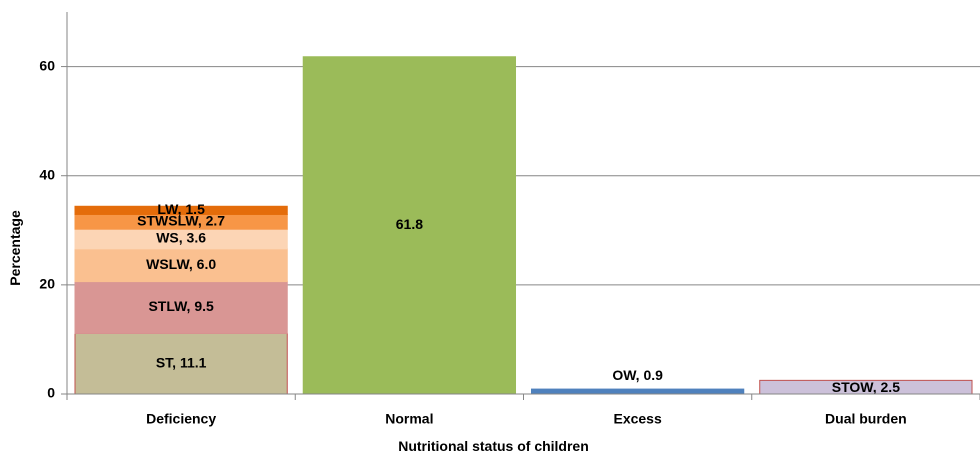  Describe the element at coordinates (493, 446) in the screenshot. I see `x-axis-title: Nutritional status of children` at that location.